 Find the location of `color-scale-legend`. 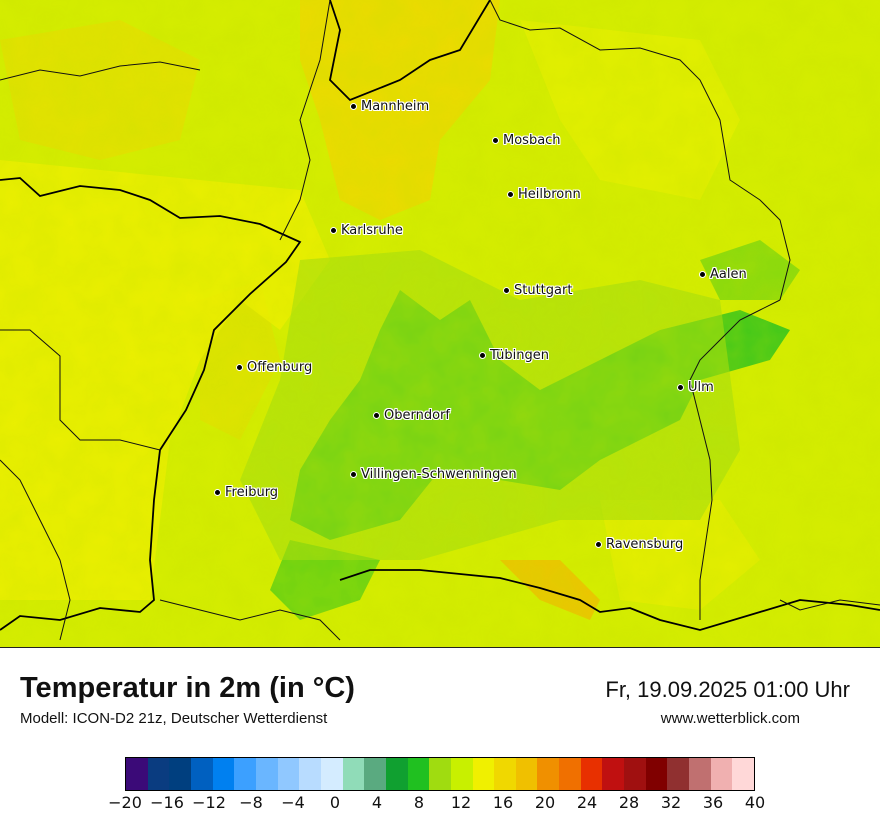

color-scale-legend is located at coordinates (440, 774).